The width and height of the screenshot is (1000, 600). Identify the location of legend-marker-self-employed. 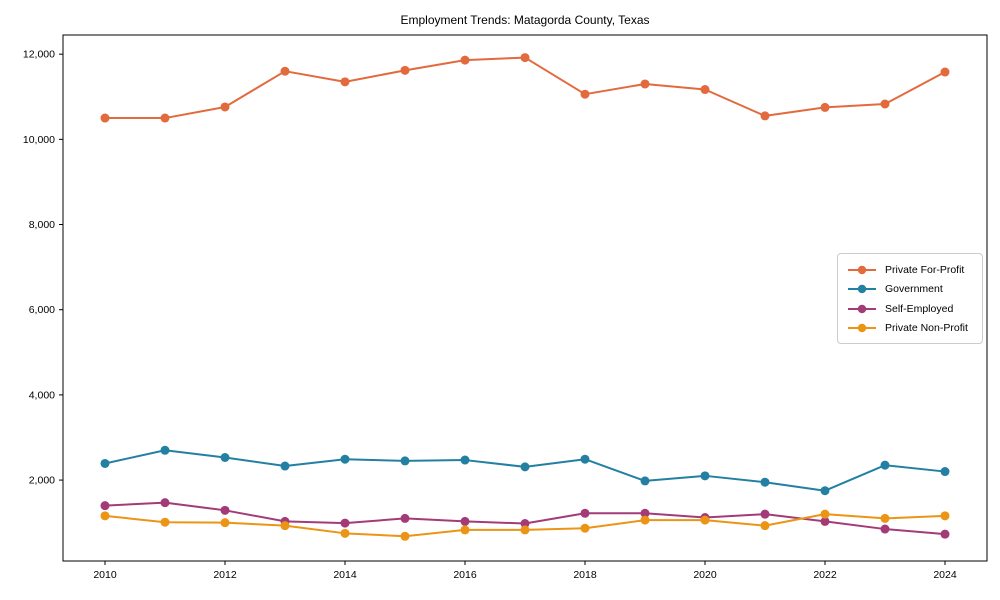
(862, 309).